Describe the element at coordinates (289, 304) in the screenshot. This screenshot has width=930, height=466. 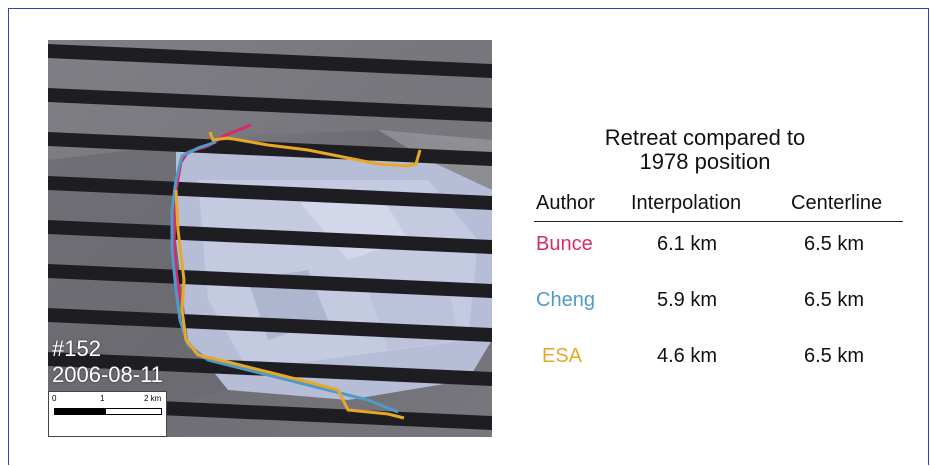
I see `esa-front-line-lower` at that location.